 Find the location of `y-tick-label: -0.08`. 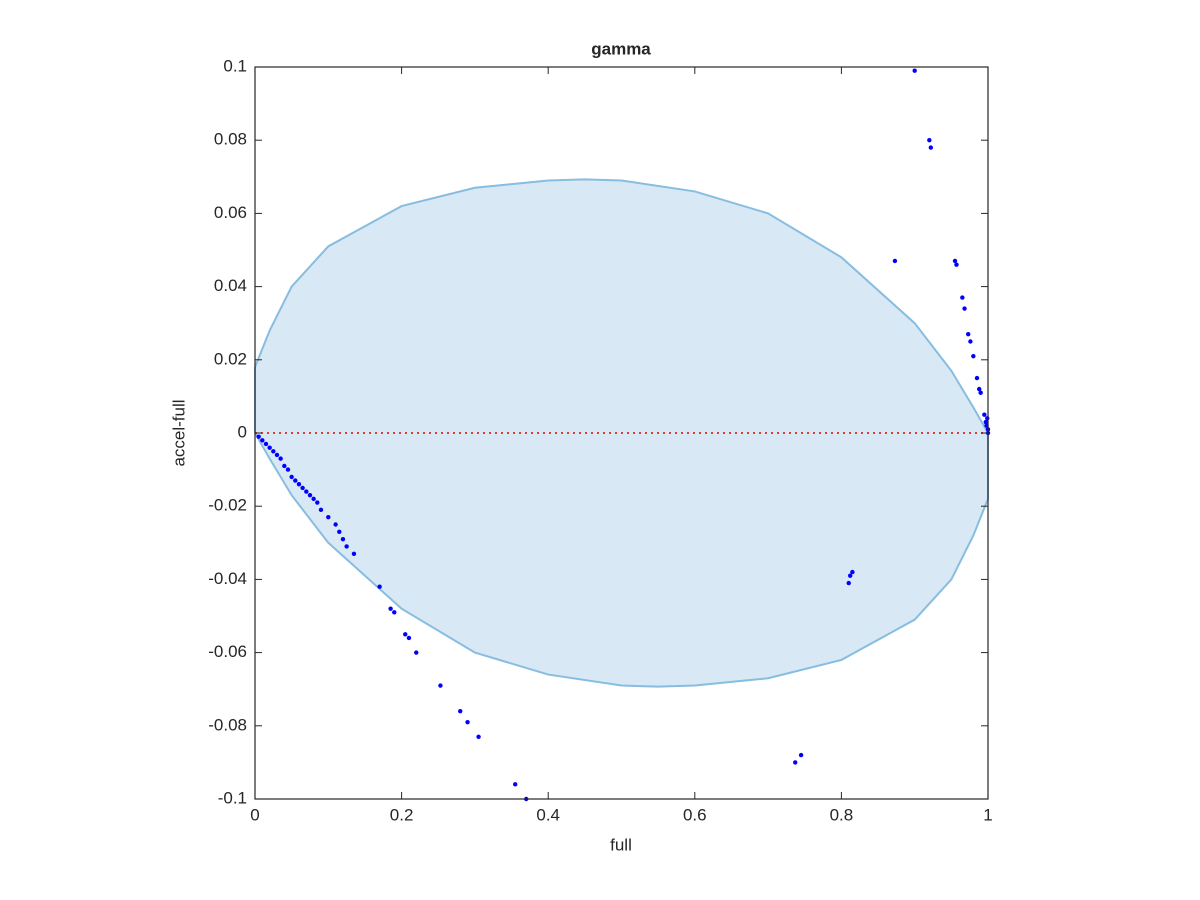

y-tick-label: -0.08 is located at coordinates (227, 724).